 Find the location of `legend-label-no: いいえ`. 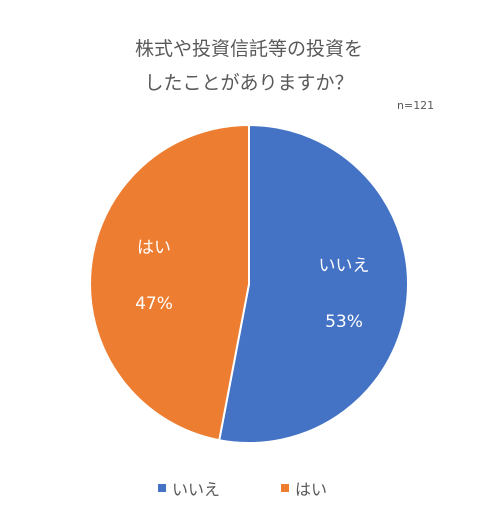

legend-label-no: いいえ is located at coordinates (196, 489).